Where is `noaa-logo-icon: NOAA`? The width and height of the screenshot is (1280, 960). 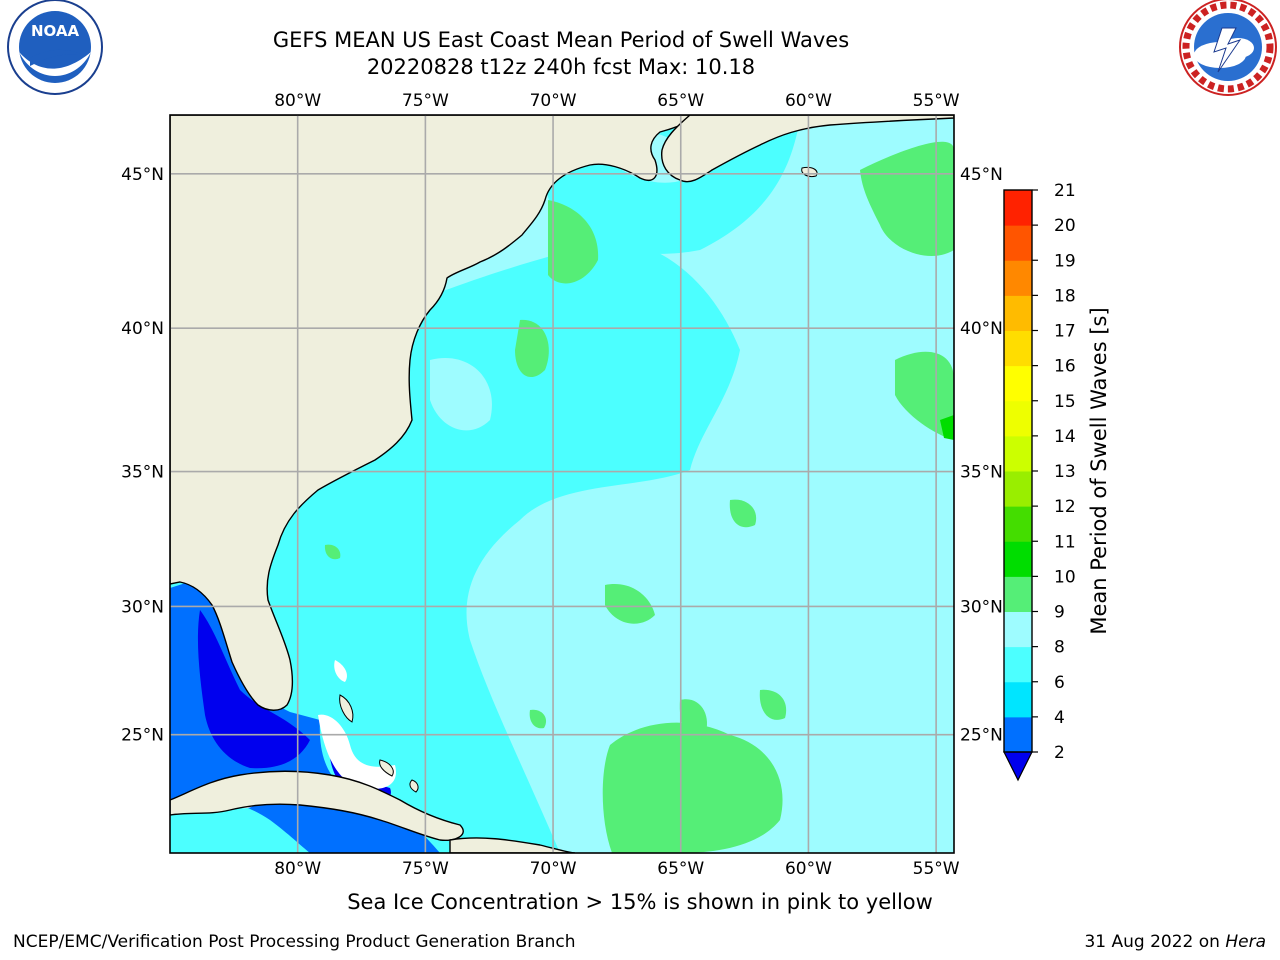
noaa-logo-icon: NOAA is located at coordinates (55, 47).